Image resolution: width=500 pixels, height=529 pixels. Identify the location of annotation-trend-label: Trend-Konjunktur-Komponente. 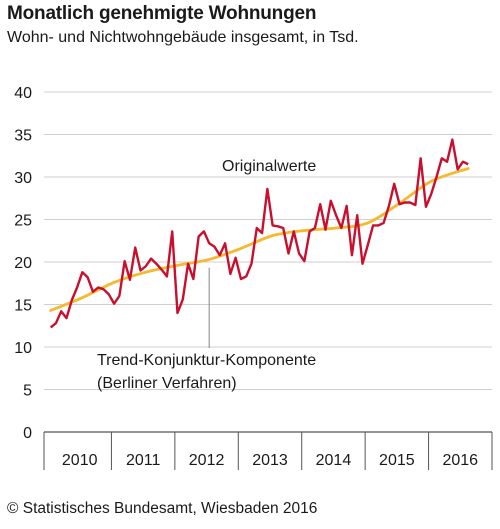
(206, 360).